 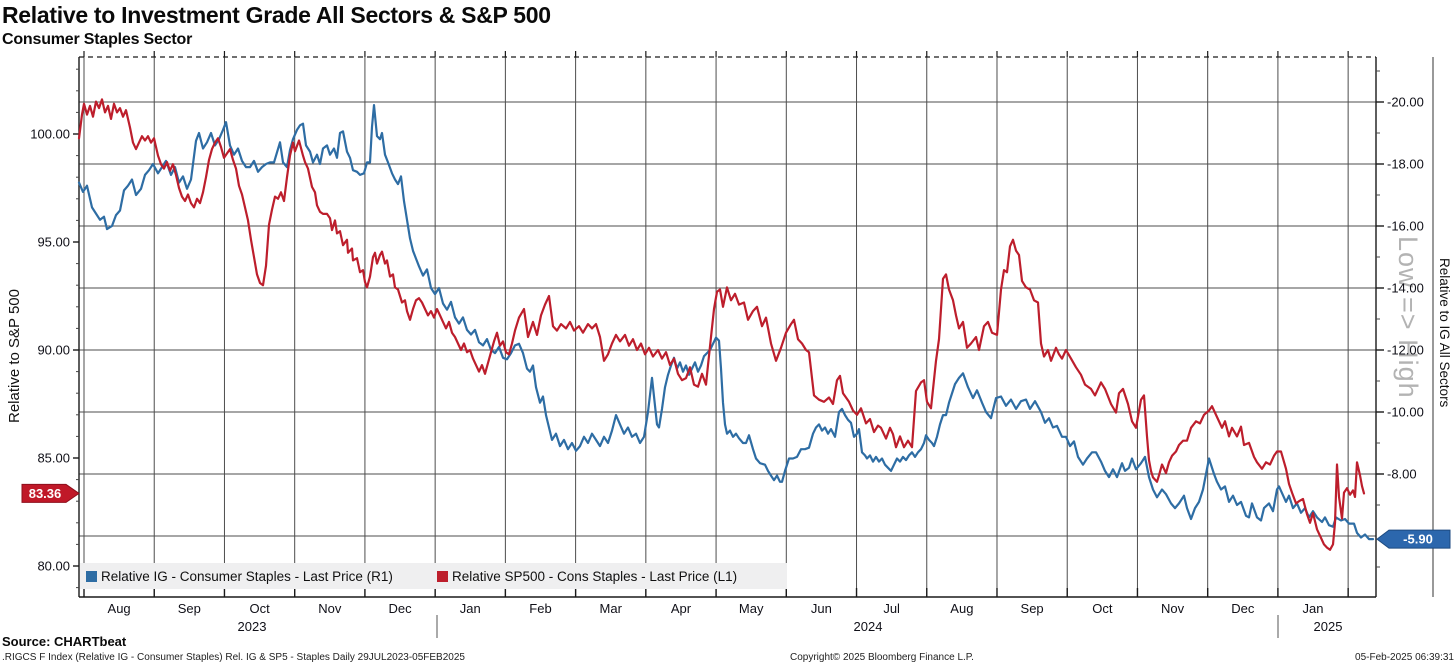 What do you see at coordinates (751, 608) in the screenshot?
I see `x-axis-month-label: May` at bounding box center [751, 608].